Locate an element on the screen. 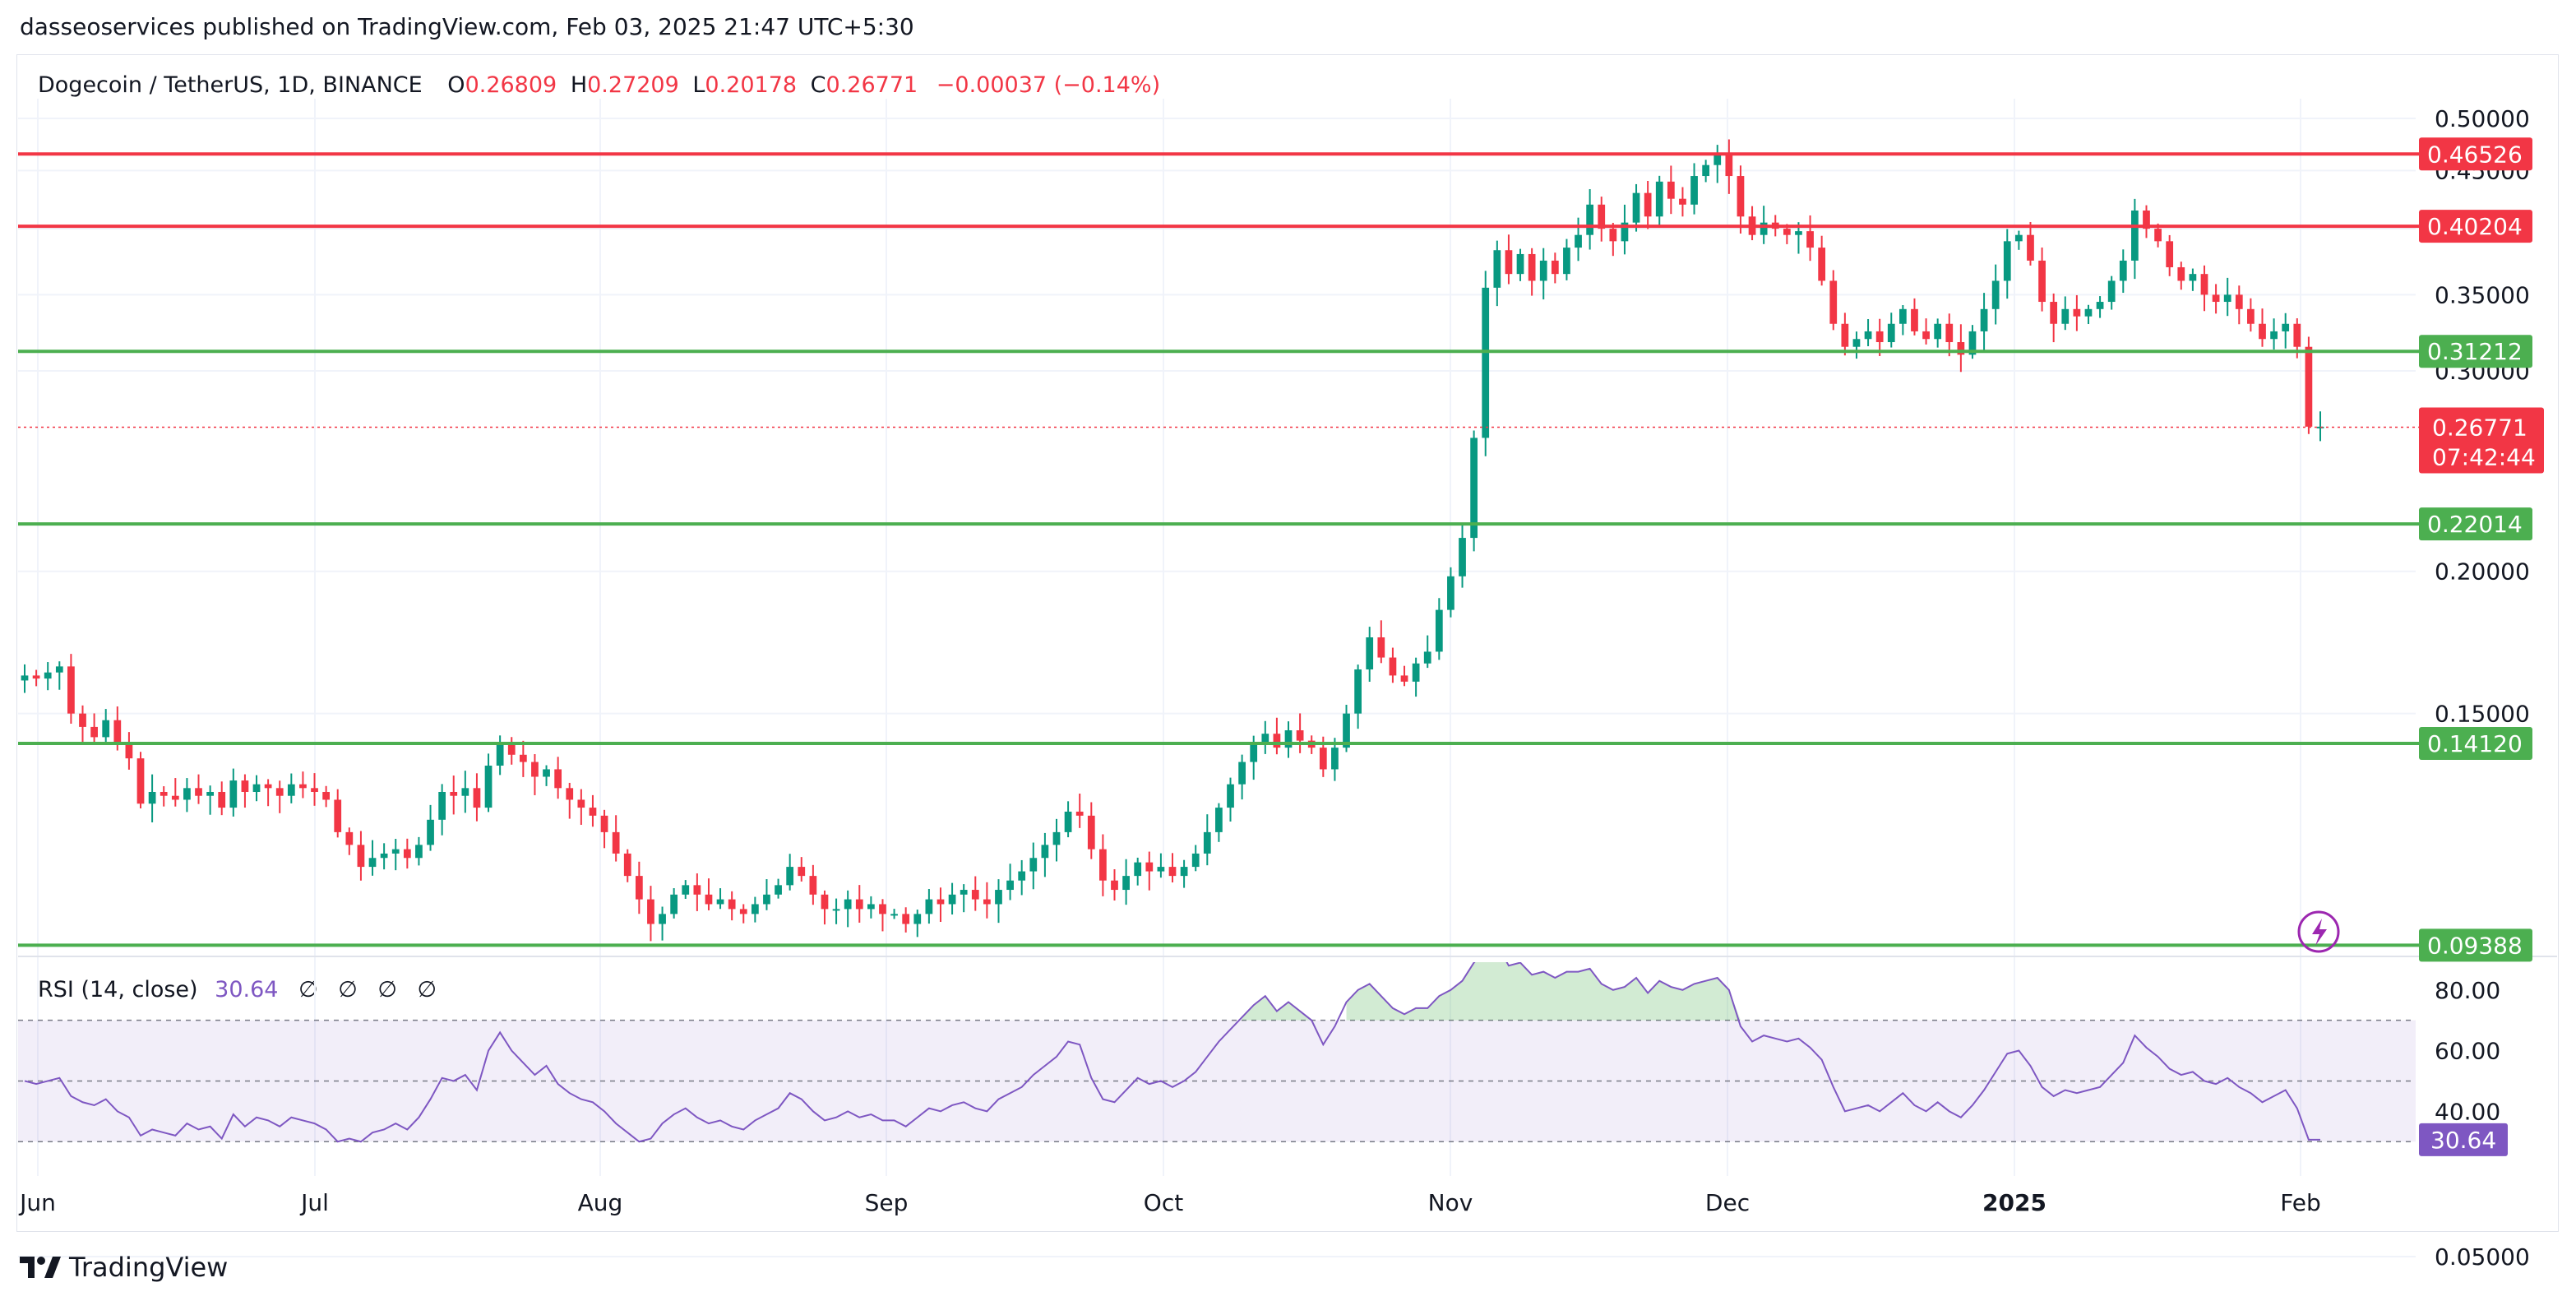 This screenshot has width=2576, height=1301. symbol-label: Dogecoin / TetherUS, 1D, BINANCE is located at coordinates (230, 85).